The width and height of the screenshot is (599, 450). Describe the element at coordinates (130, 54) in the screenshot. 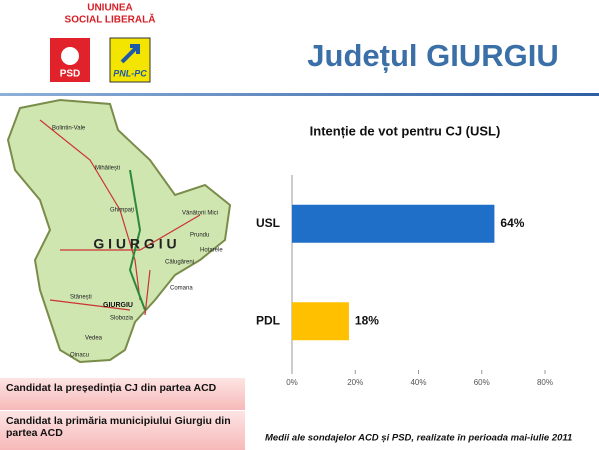

I see `pnl-arrow` at that location.